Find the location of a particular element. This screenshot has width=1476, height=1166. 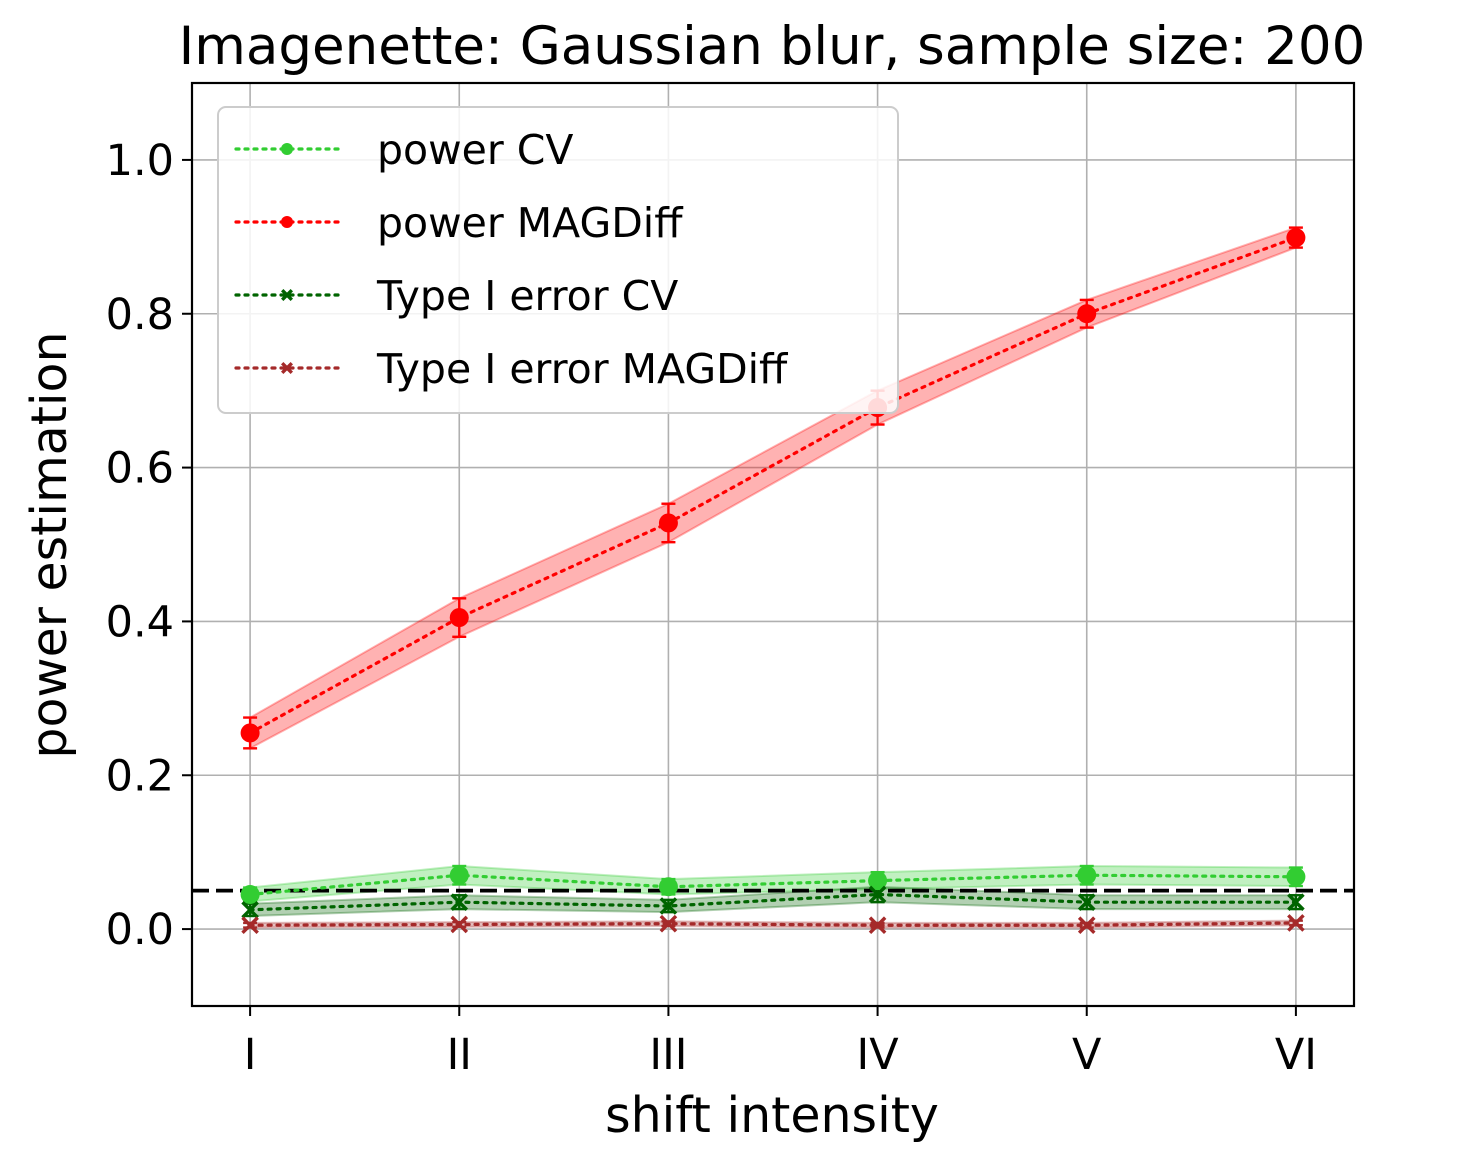

y-tick-label: 1.0 is located at coordinates (140, 161).